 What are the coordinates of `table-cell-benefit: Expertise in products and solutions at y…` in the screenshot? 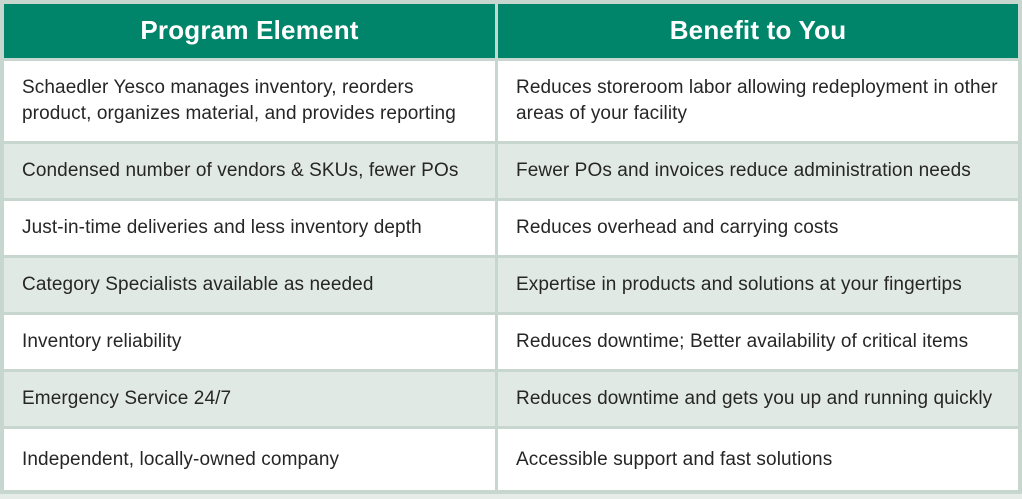 It's located at (758, 285).